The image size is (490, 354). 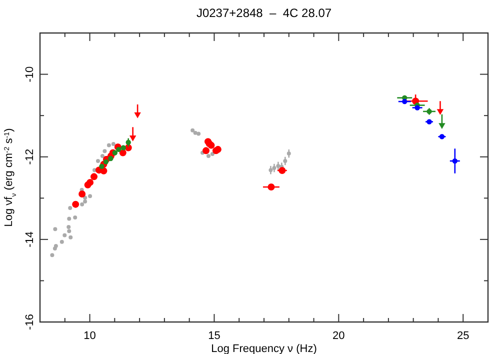 I want to click on y-tick-label: -12, so click(x=30, y=156).